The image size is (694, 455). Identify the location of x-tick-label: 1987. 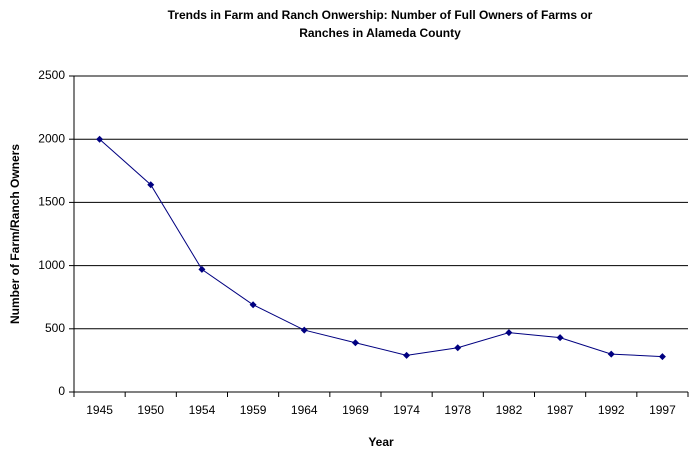
(560, 410).